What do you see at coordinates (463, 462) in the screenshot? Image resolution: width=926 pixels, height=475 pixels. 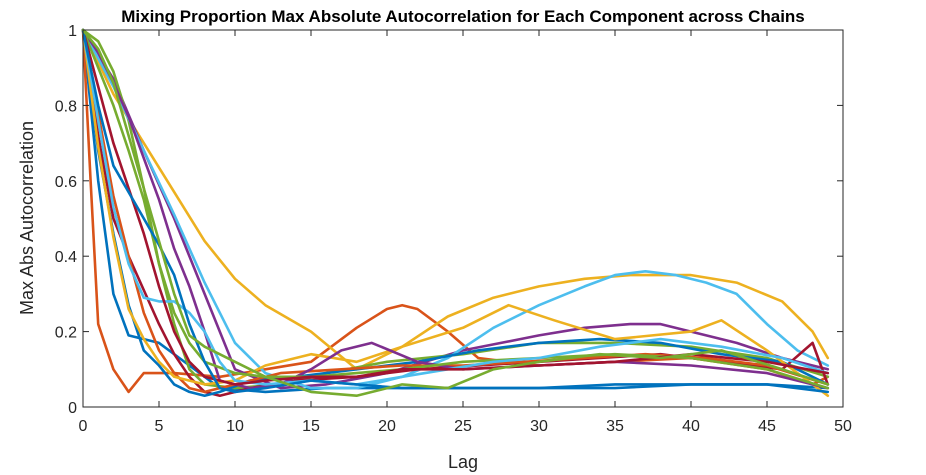 I see `x-axis-label: Lag` at bounding box center [463, 462].